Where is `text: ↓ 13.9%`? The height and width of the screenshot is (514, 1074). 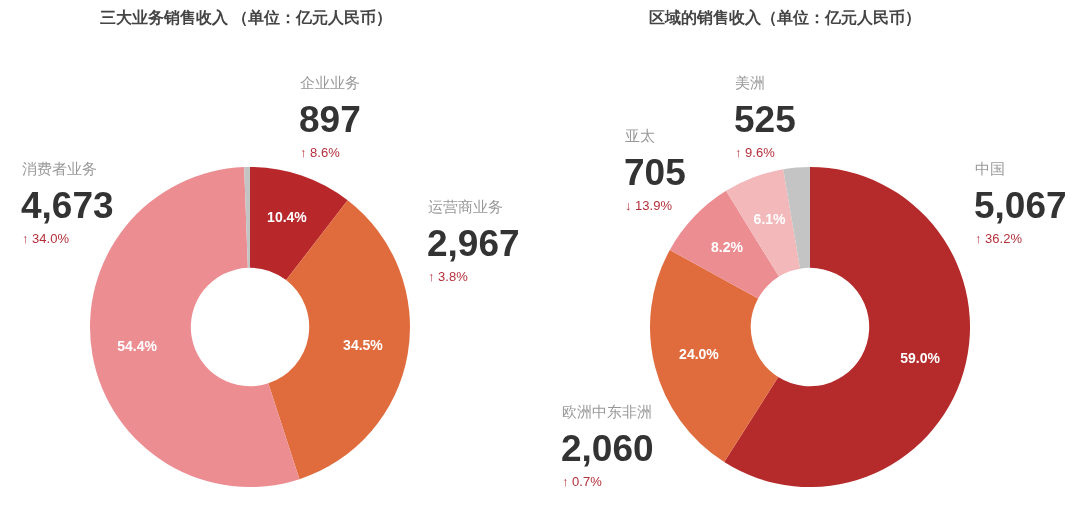
text: ↓ 13.9% is located at coordinates (649, 205).